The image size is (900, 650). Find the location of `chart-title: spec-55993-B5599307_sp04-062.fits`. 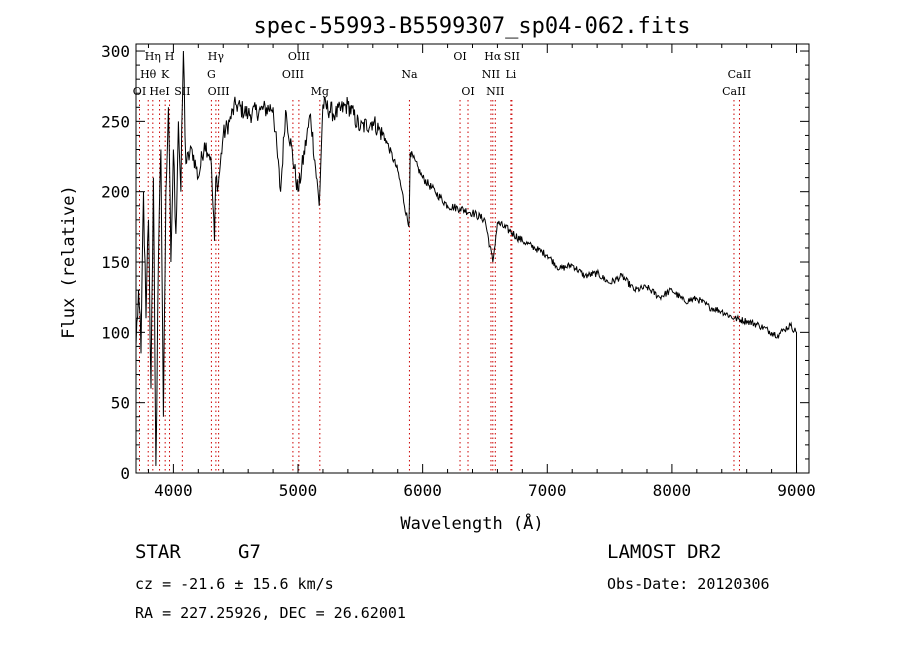

chart-title: spec-55993-B5599307_sp04-062.fits is located at coordinates (471, 26).